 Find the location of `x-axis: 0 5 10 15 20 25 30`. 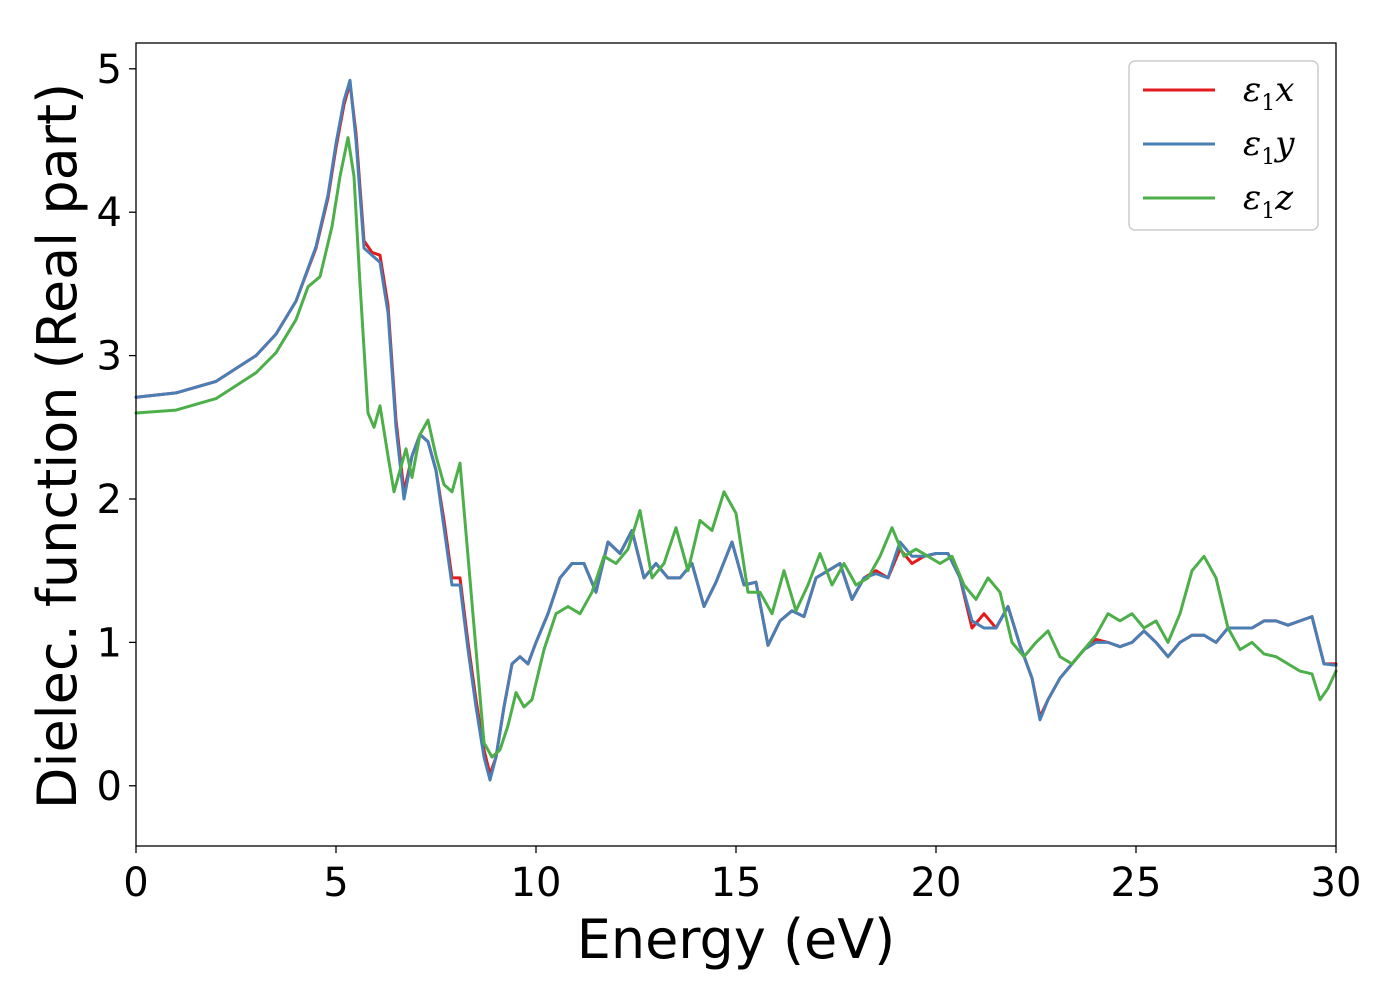

x-axis: 0 5 10 15 20 25 30 is located at coordinates (742, 876).